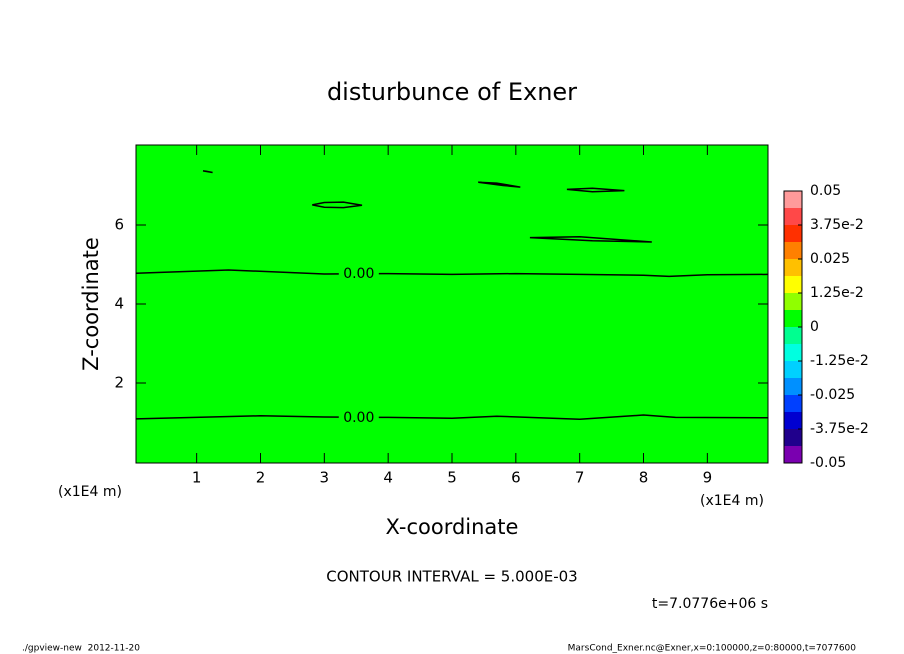  Describe the element at coordinates (710, 604) in the screenshot. I see `time-label: t=7.0776e+06 s` at that location.